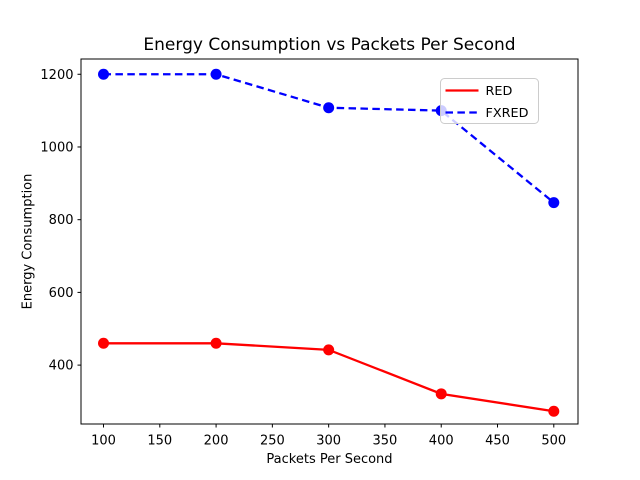  I want to click on y-tick-label: 1000, so click(56, 147).